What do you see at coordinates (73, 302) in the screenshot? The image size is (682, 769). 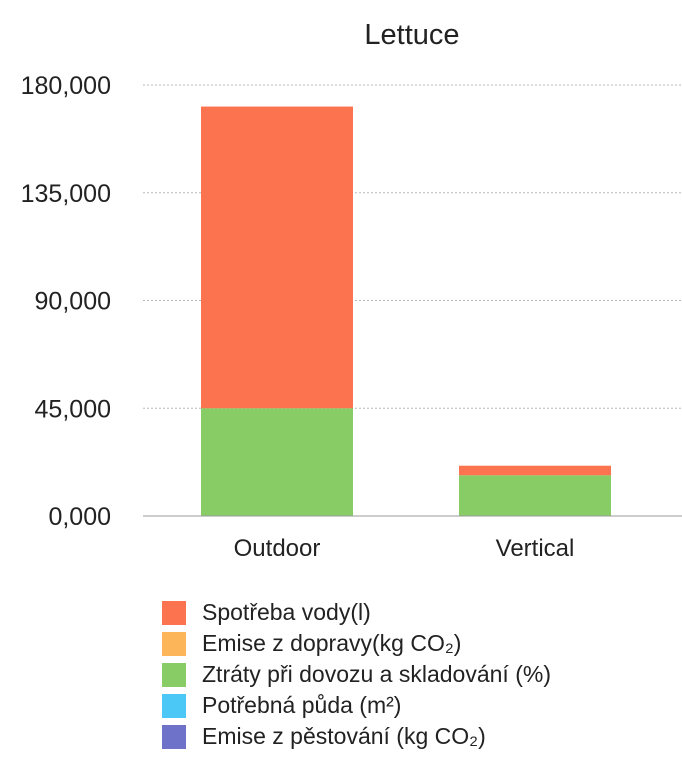 I see `y-tick-label: 90,000` at bounding box center [73, 302].